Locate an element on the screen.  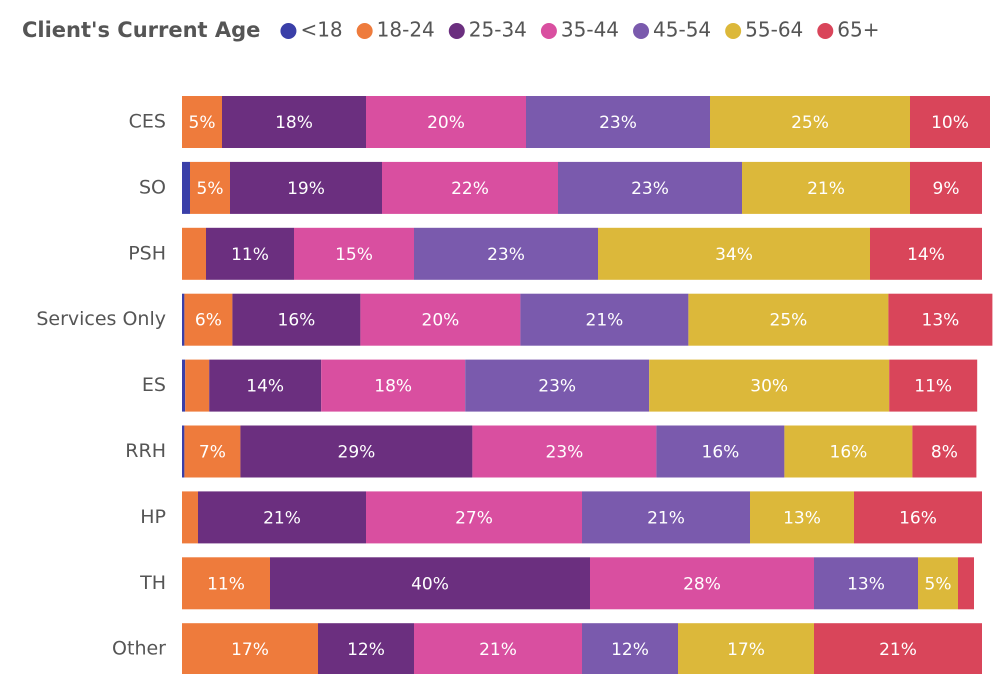
data-label: 34% is located at coordinates (734, 255).